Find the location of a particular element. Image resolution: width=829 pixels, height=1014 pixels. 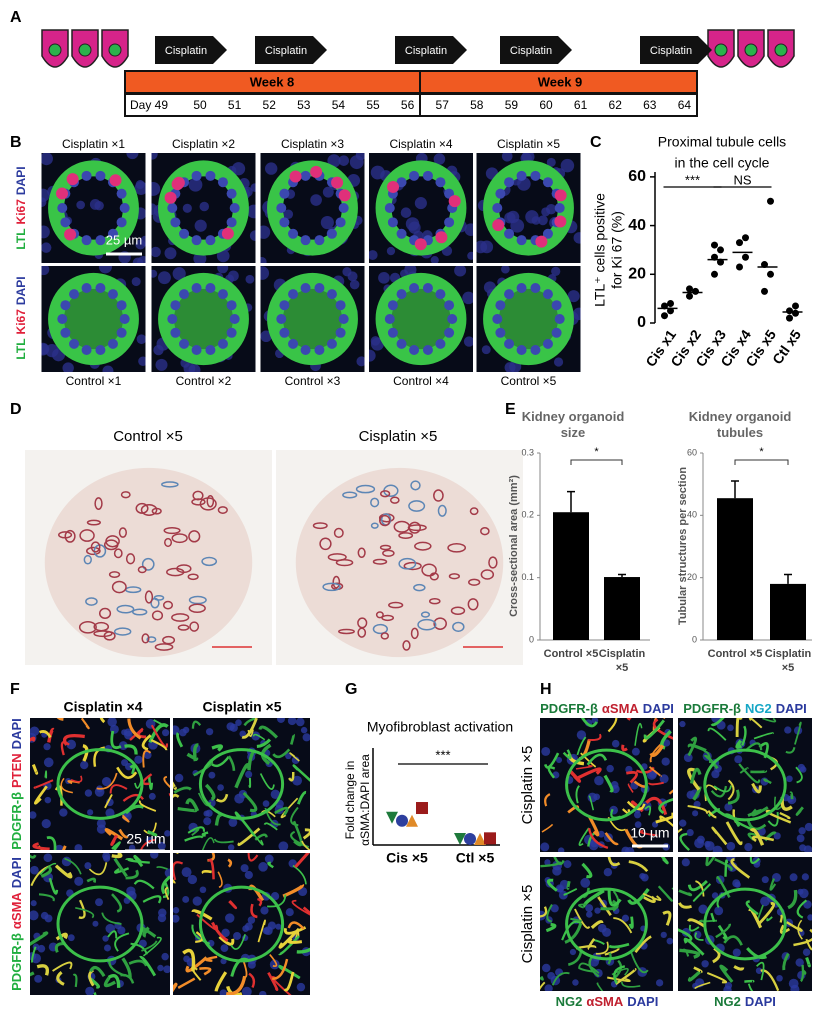

x-tick-label: Control ×5 is located at coordinates (571, 654).